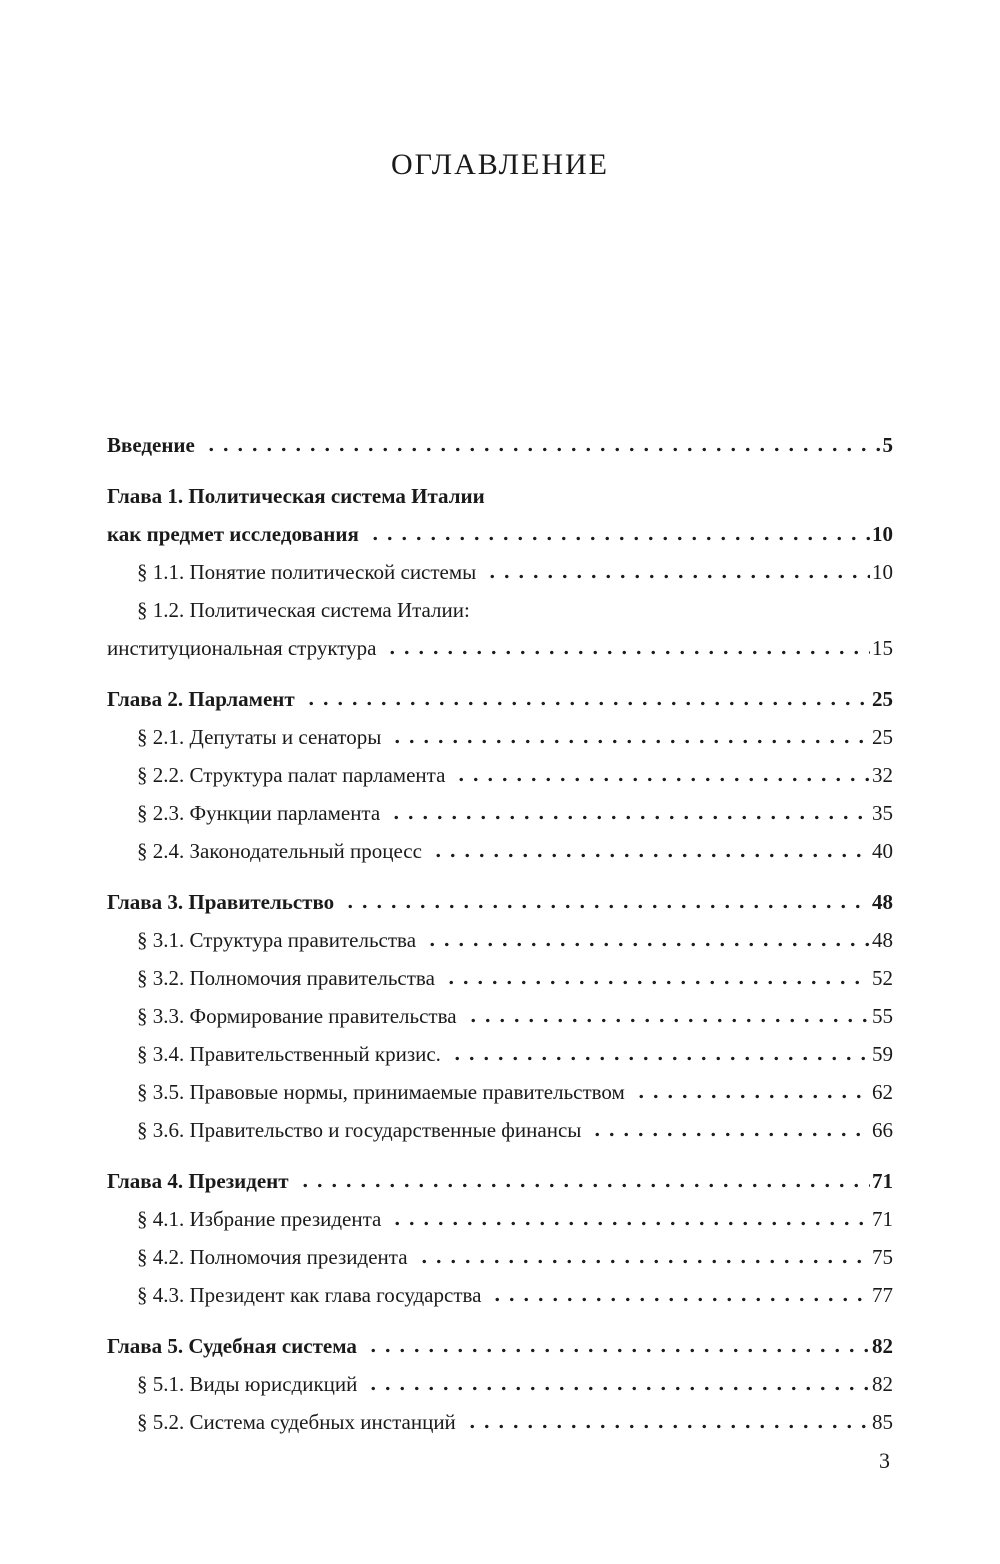 This screenshot has height=1564, width=1000. I want to click on toc-entry-page: 75, so click(882, 1257).